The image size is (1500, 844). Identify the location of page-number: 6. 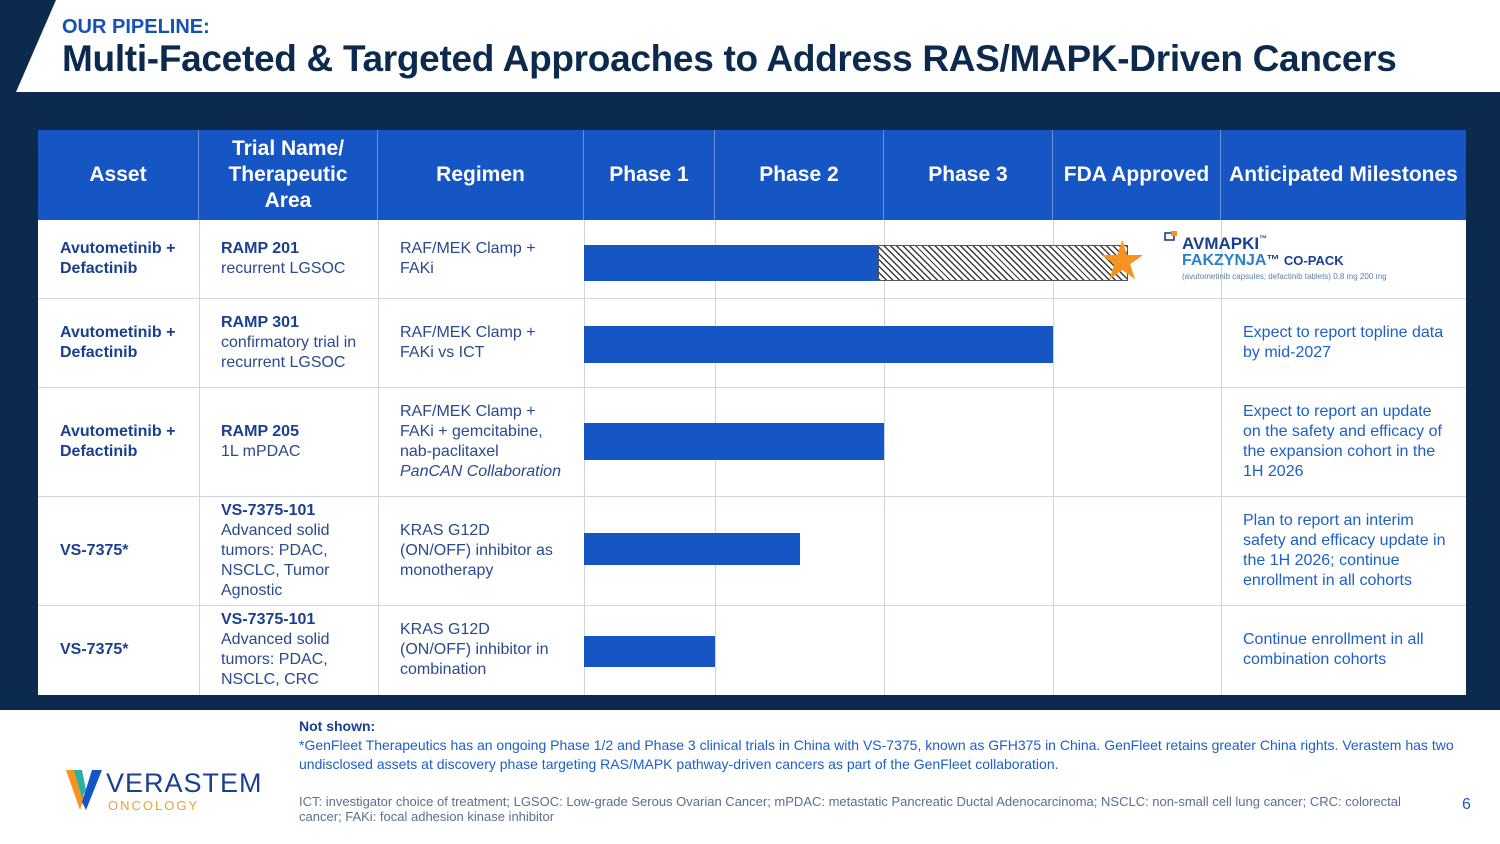
(1466, 804).